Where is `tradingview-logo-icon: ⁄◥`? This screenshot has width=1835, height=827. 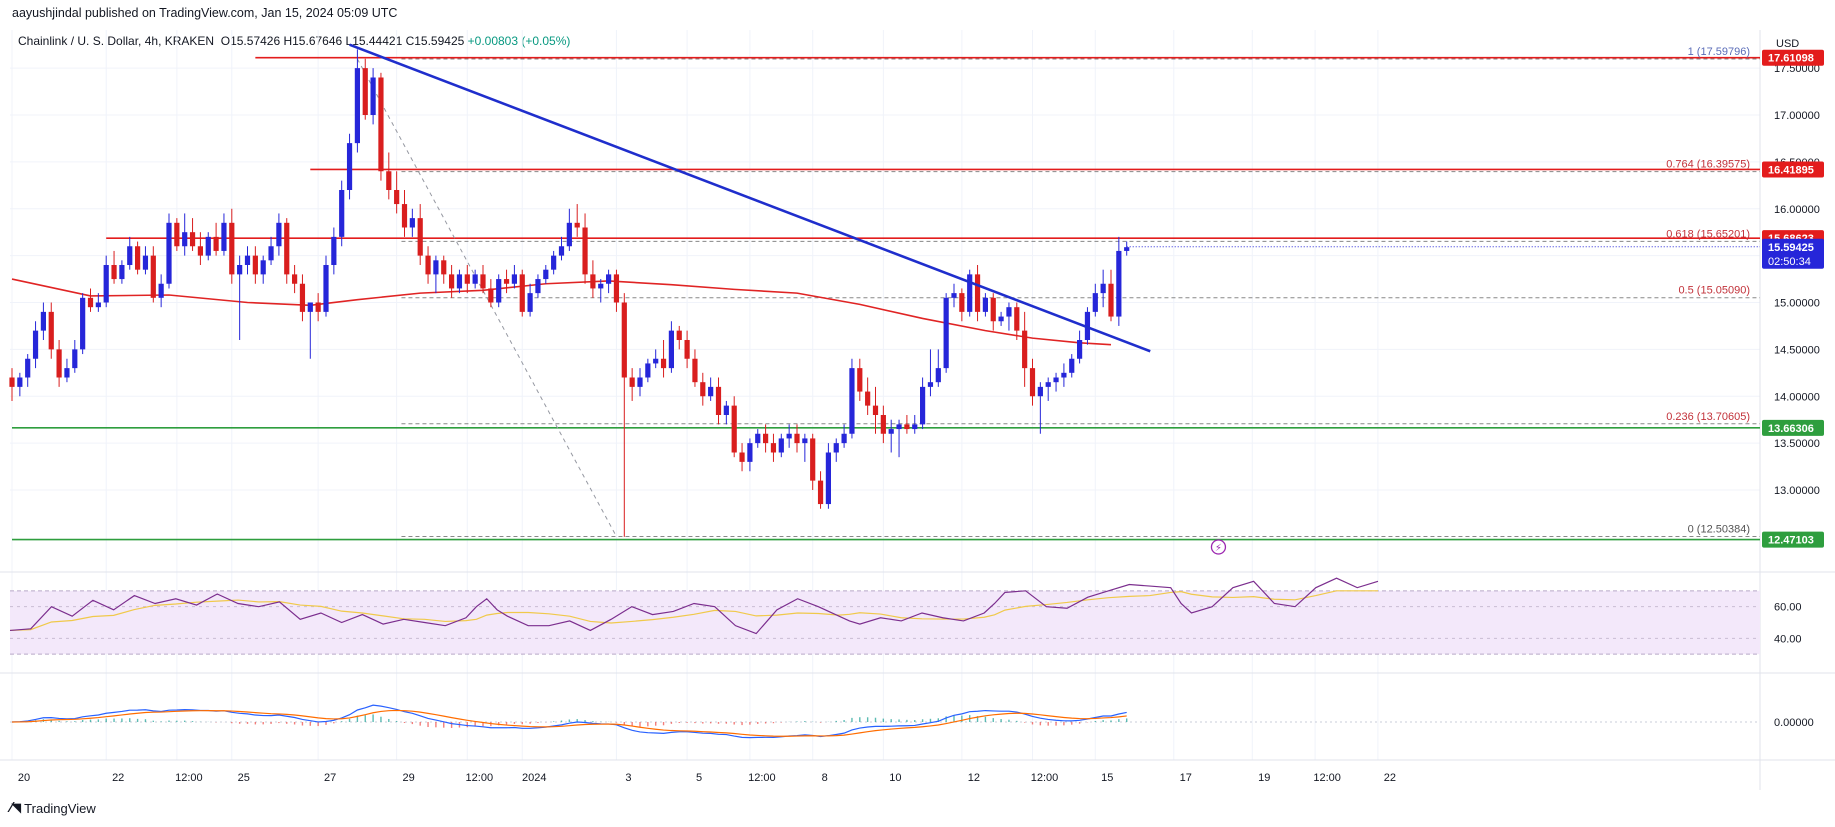 tradingview-logo-icon: ⁄◥ is located at coordinates (15, 808).